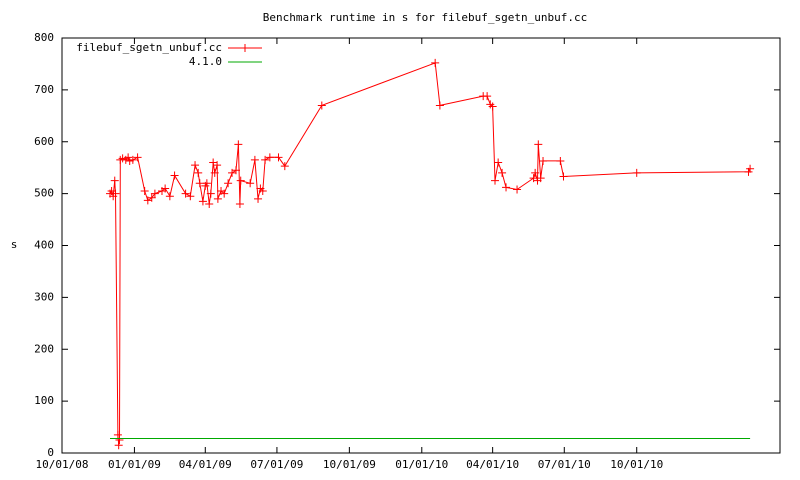 This screenshot has height=480, width=800. Describe the element at coordinates (14, 244) in the screenshot. I see `y-axis-label: s` at that location.